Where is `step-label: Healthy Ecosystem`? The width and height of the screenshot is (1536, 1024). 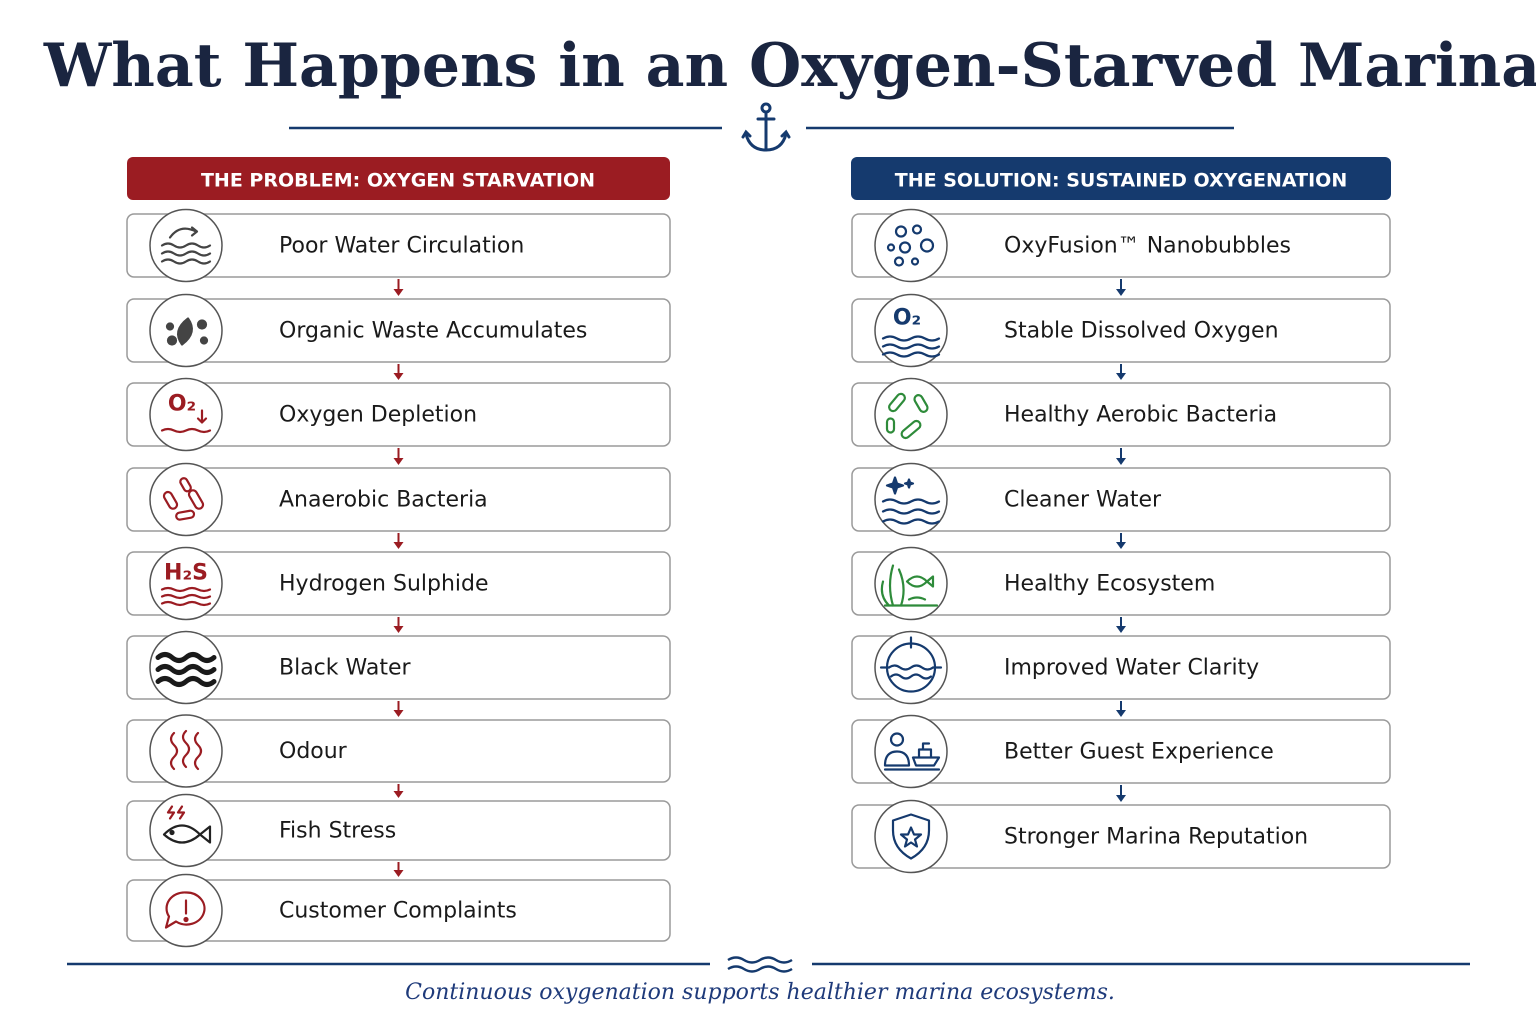
step-label: Healthy Ecosystem is located at coordinates (1109, 584).